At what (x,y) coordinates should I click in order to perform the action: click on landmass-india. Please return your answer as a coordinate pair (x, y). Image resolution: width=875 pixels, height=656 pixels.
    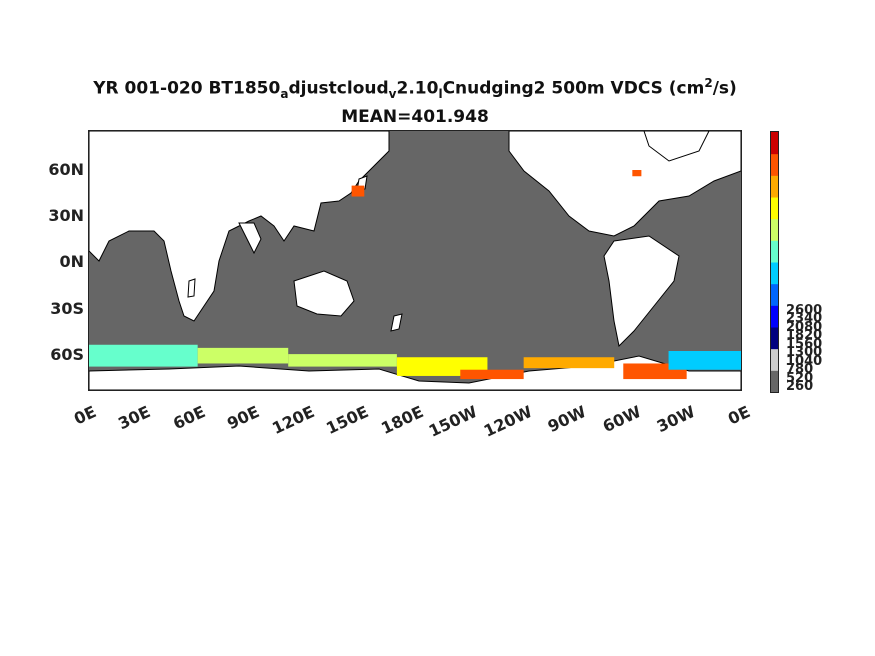
    Looking at the image, I should click on (250, 238).